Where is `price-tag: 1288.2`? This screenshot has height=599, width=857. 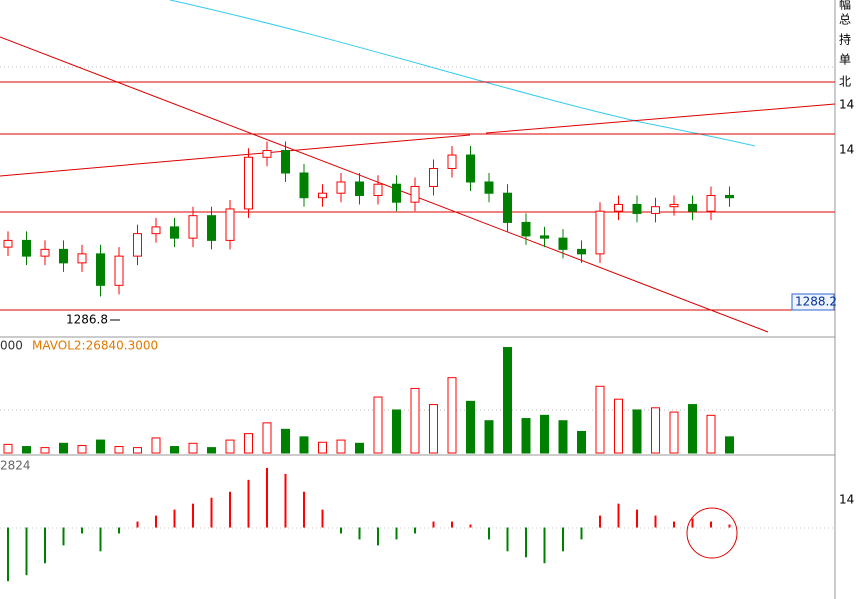 price-tag: 1288.2 is located at coordinates (816, 302).